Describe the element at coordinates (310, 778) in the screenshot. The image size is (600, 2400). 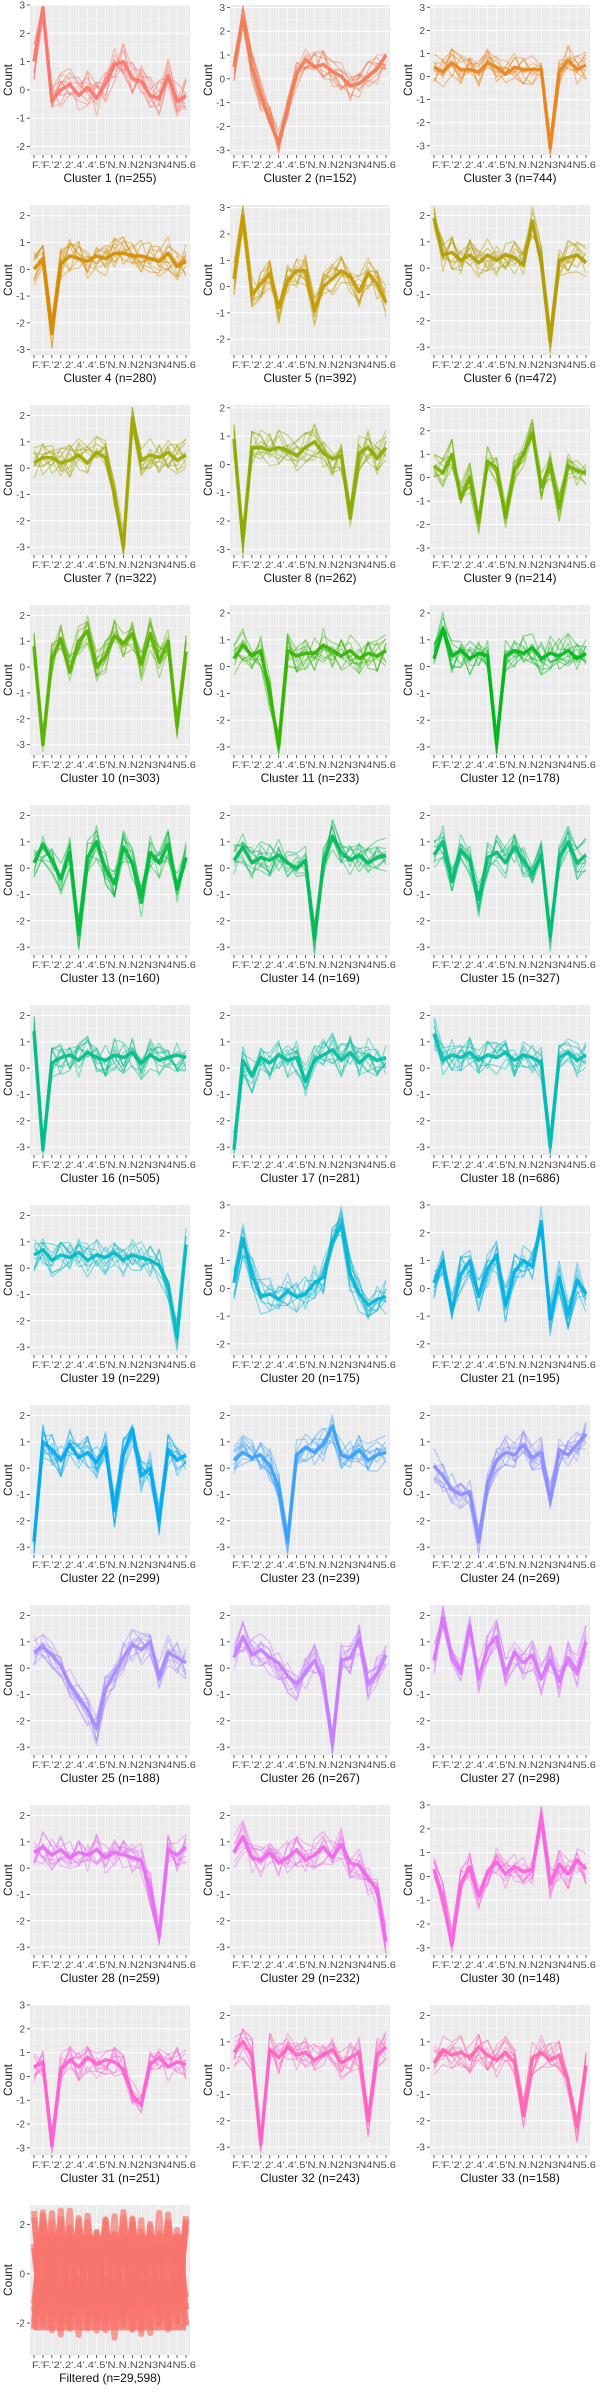
I see `panel-caption: Cluster 11 (n=233)` at that location.